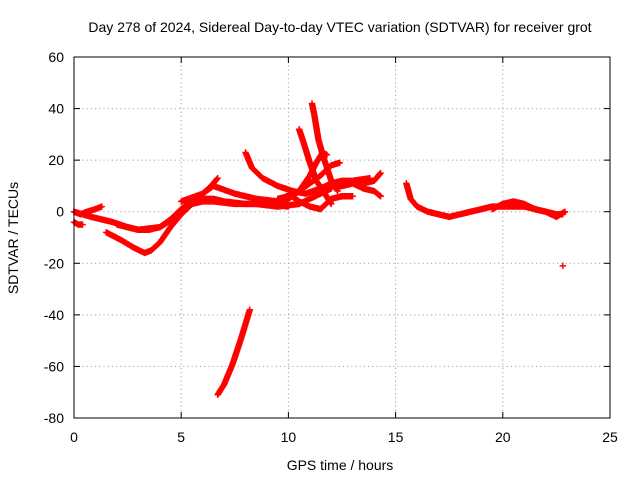  What do you see at coordinates (54, 263) in the screenshot?
I see `y-tick-label: -20` at bounding box center [54, 263].